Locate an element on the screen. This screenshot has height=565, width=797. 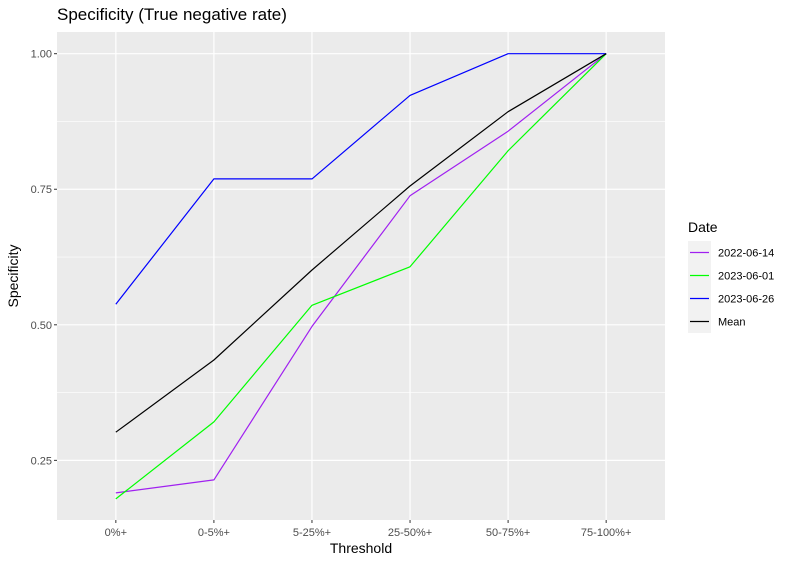
y-tick-label-2: 0.75 is located at coordinates (41, 190).